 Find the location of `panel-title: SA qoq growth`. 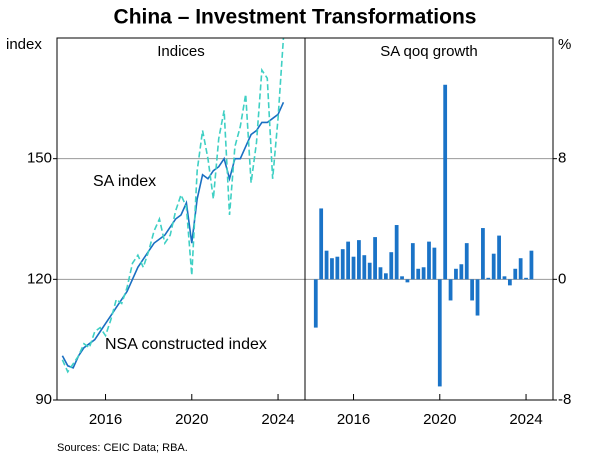

panel-title: SA qoq growth is located at coordinates (429, 51).